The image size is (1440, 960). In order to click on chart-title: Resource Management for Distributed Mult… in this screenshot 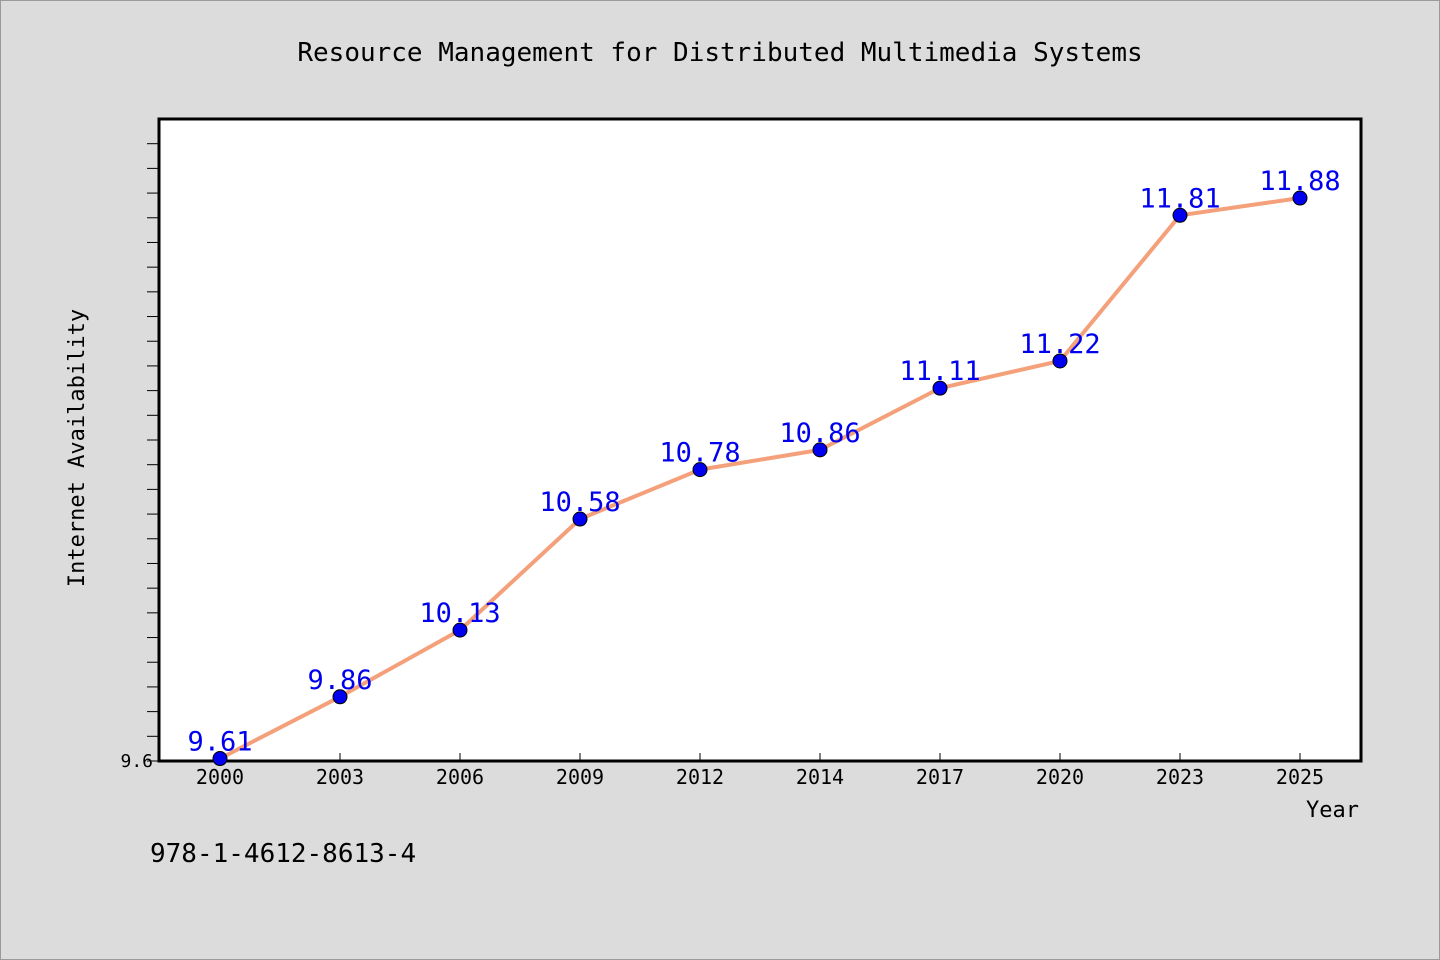, I will do `click(719, 53)`.